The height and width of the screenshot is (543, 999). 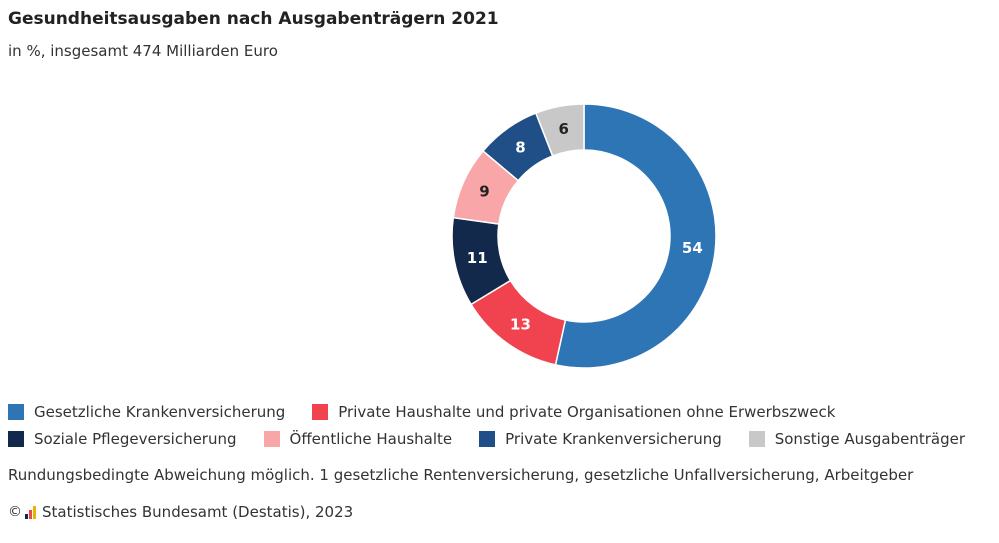 What do you see at coordinates (135, 438) in the screenshot?
I see `legend-label: Soziale Pflegeversicherung` at bounding box center [135, 438].